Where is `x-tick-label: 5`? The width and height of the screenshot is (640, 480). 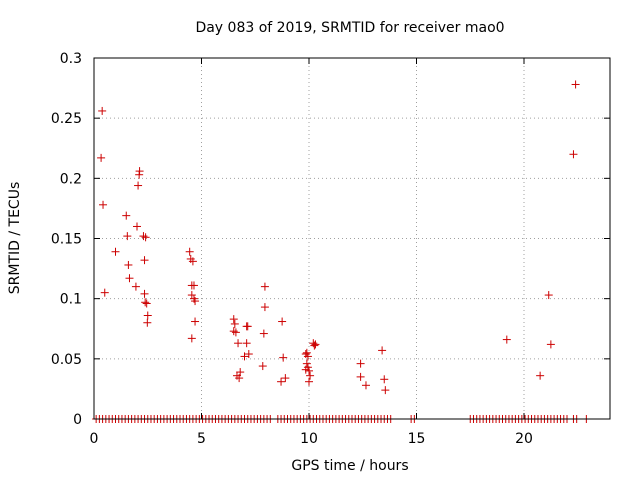
x-tick-label: 5 is located at coordinates (201, 439).